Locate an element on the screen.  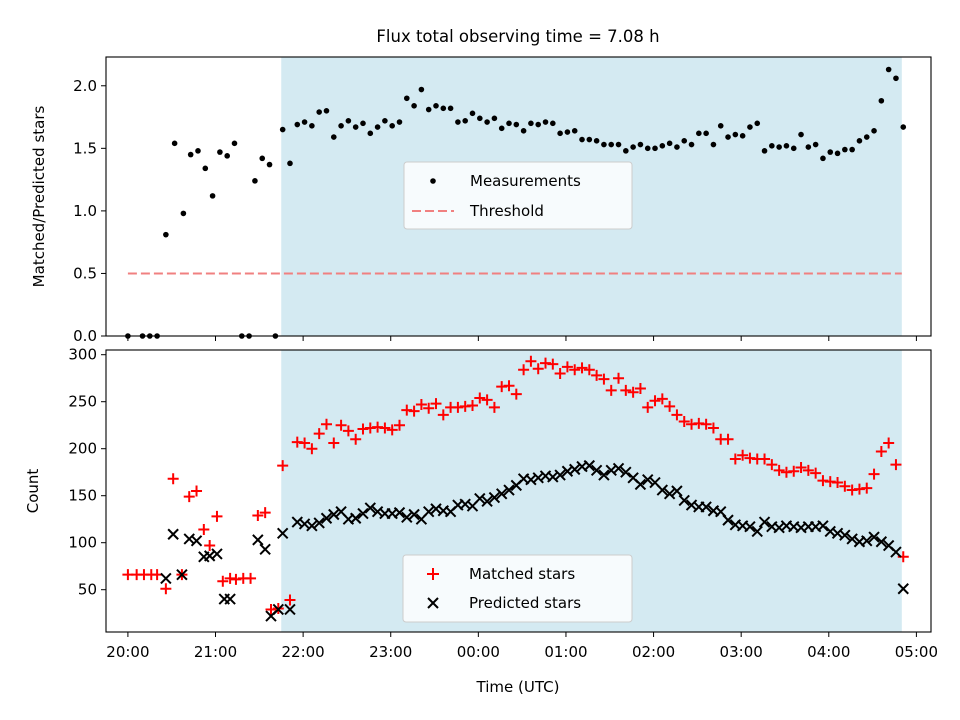
legend-threshold-label: Threshold is located at coordinates (506, 211).